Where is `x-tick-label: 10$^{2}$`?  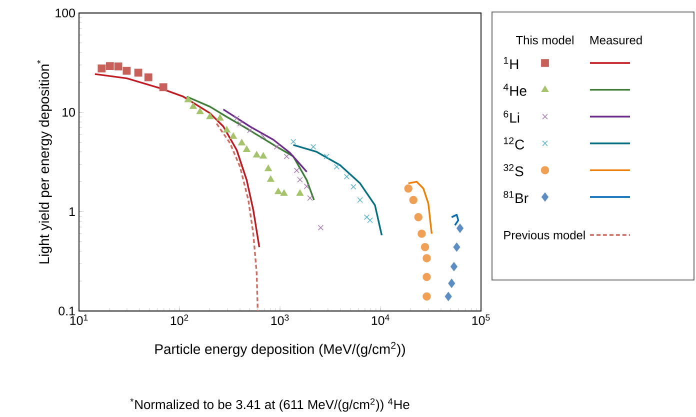 x-tick-label: 10$^{2}$ is located at coordinates (179, 320).